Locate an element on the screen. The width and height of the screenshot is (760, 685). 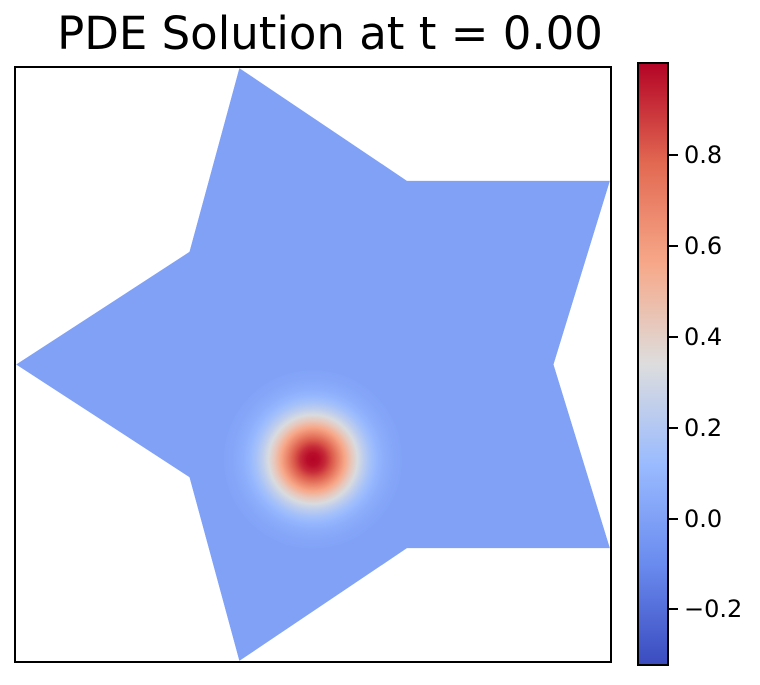
colorbar-tick-label: 0.4 is located at coordinates (703, 336).